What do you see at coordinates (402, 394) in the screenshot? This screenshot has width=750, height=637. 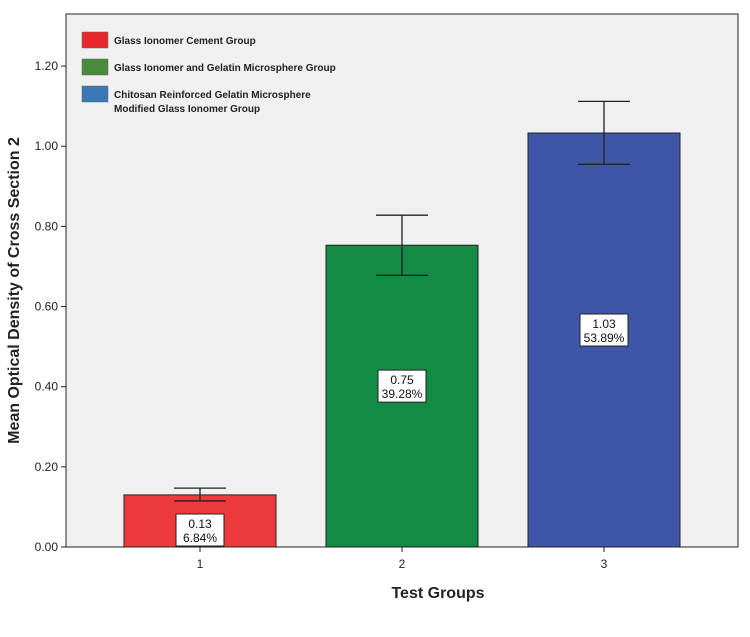 I see `data-label-percent: 39.28%` at bounding box center [402, 394].